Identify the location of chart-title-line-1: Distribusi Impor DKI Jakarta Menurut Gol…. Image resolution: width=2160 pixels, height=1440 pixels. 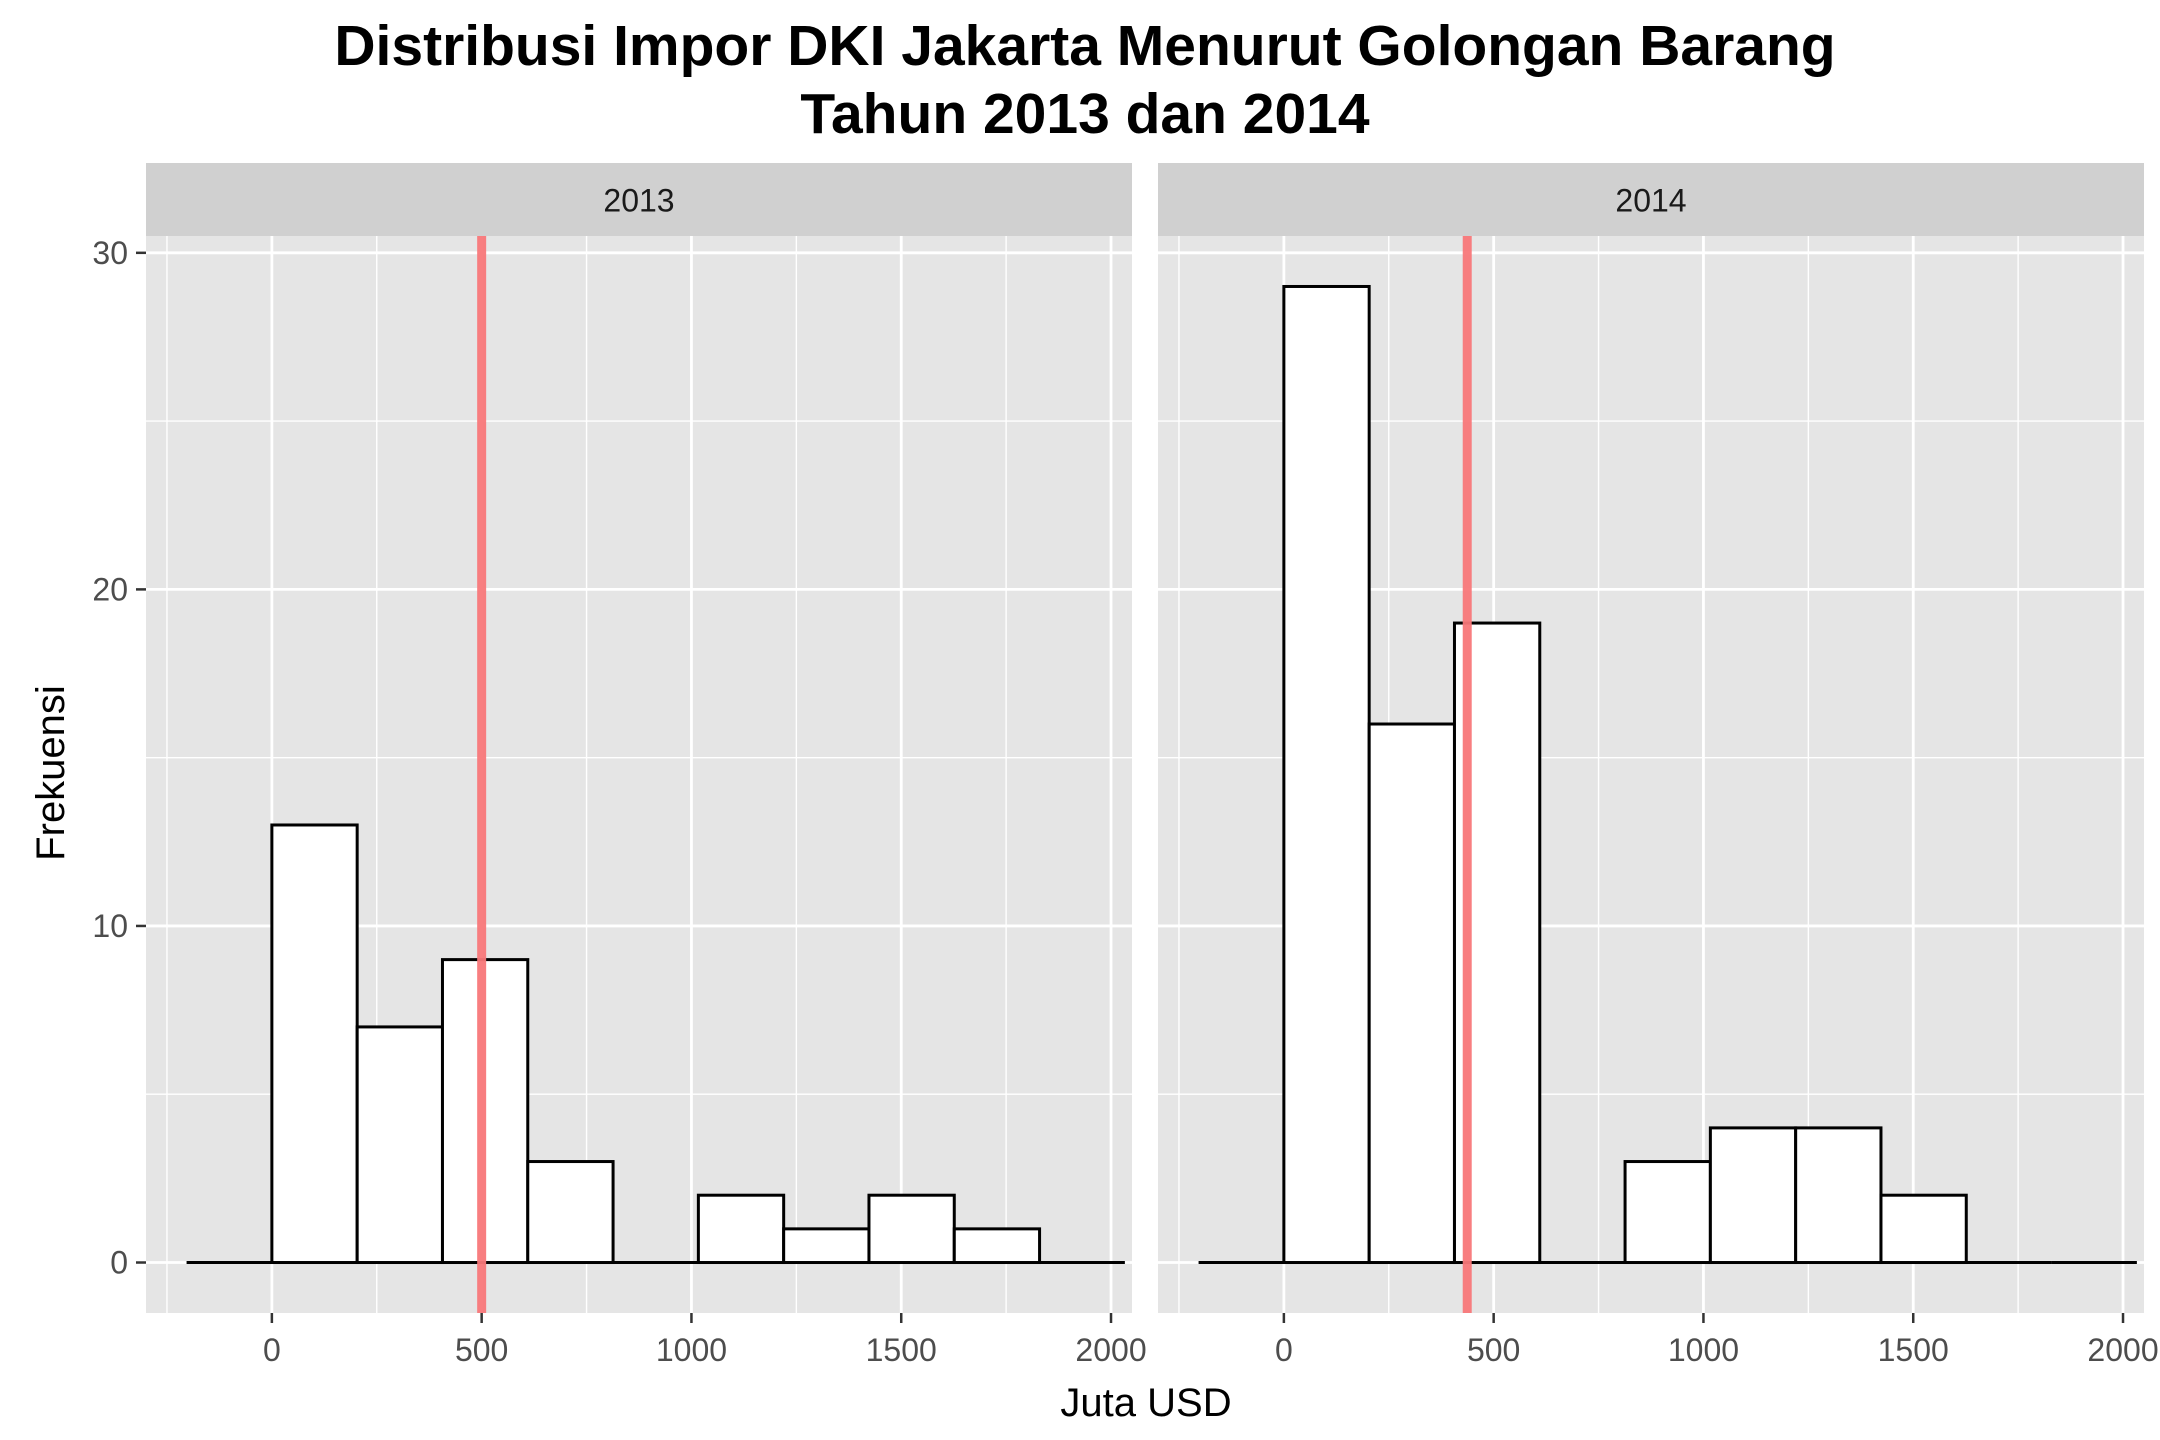
(1084, 46).